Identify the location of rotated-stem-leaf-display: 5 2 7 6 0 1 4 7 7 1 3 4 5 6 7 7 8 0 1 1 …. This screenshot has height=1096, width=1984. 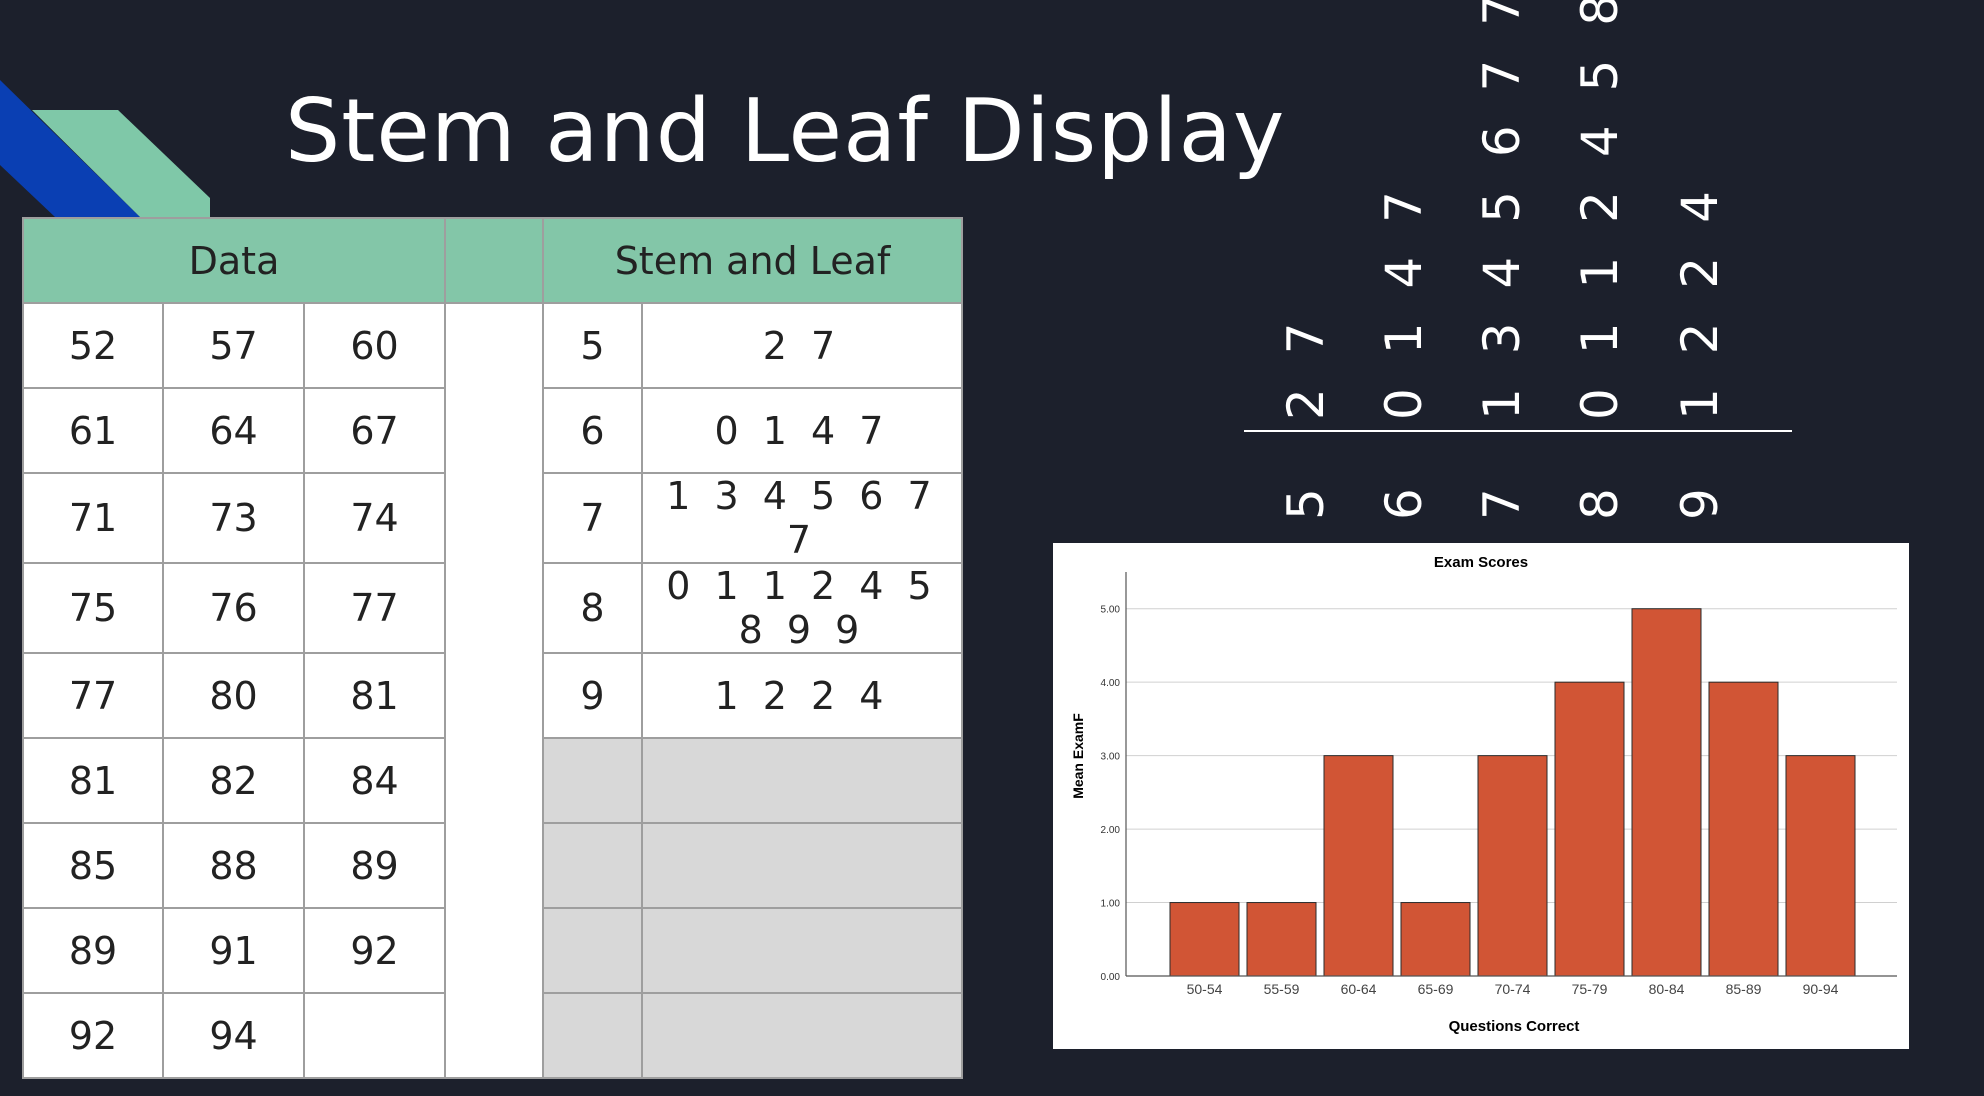
(1520, 260).